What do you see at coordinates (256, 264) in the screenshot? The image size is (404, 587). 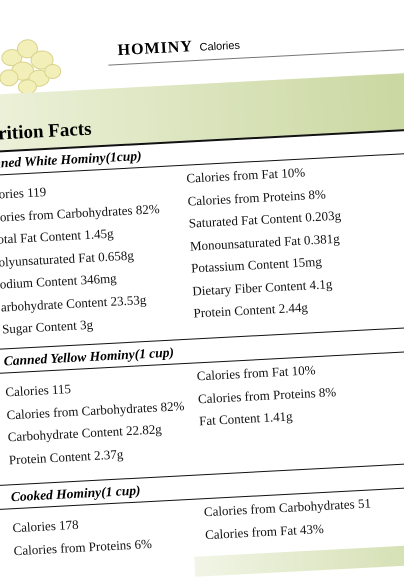 I see `nutrient-right: Potassium Content 15mg` at bounding box center [256, 264].